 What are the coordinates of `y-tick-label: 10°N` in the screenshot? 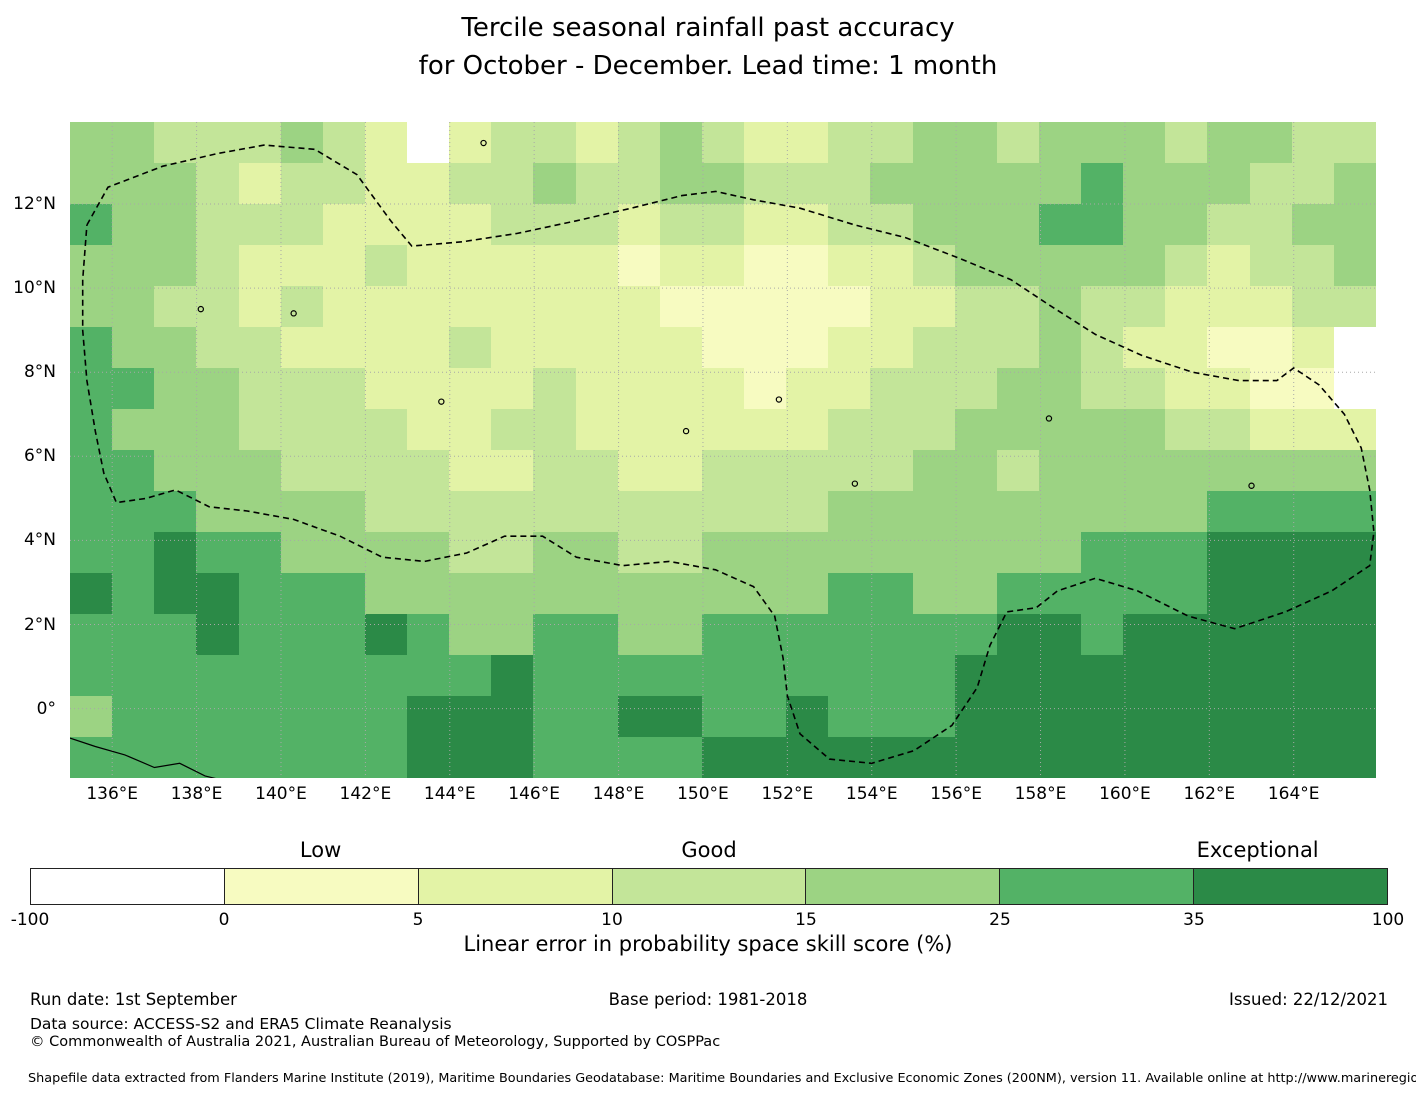 It's located at (34, 288).